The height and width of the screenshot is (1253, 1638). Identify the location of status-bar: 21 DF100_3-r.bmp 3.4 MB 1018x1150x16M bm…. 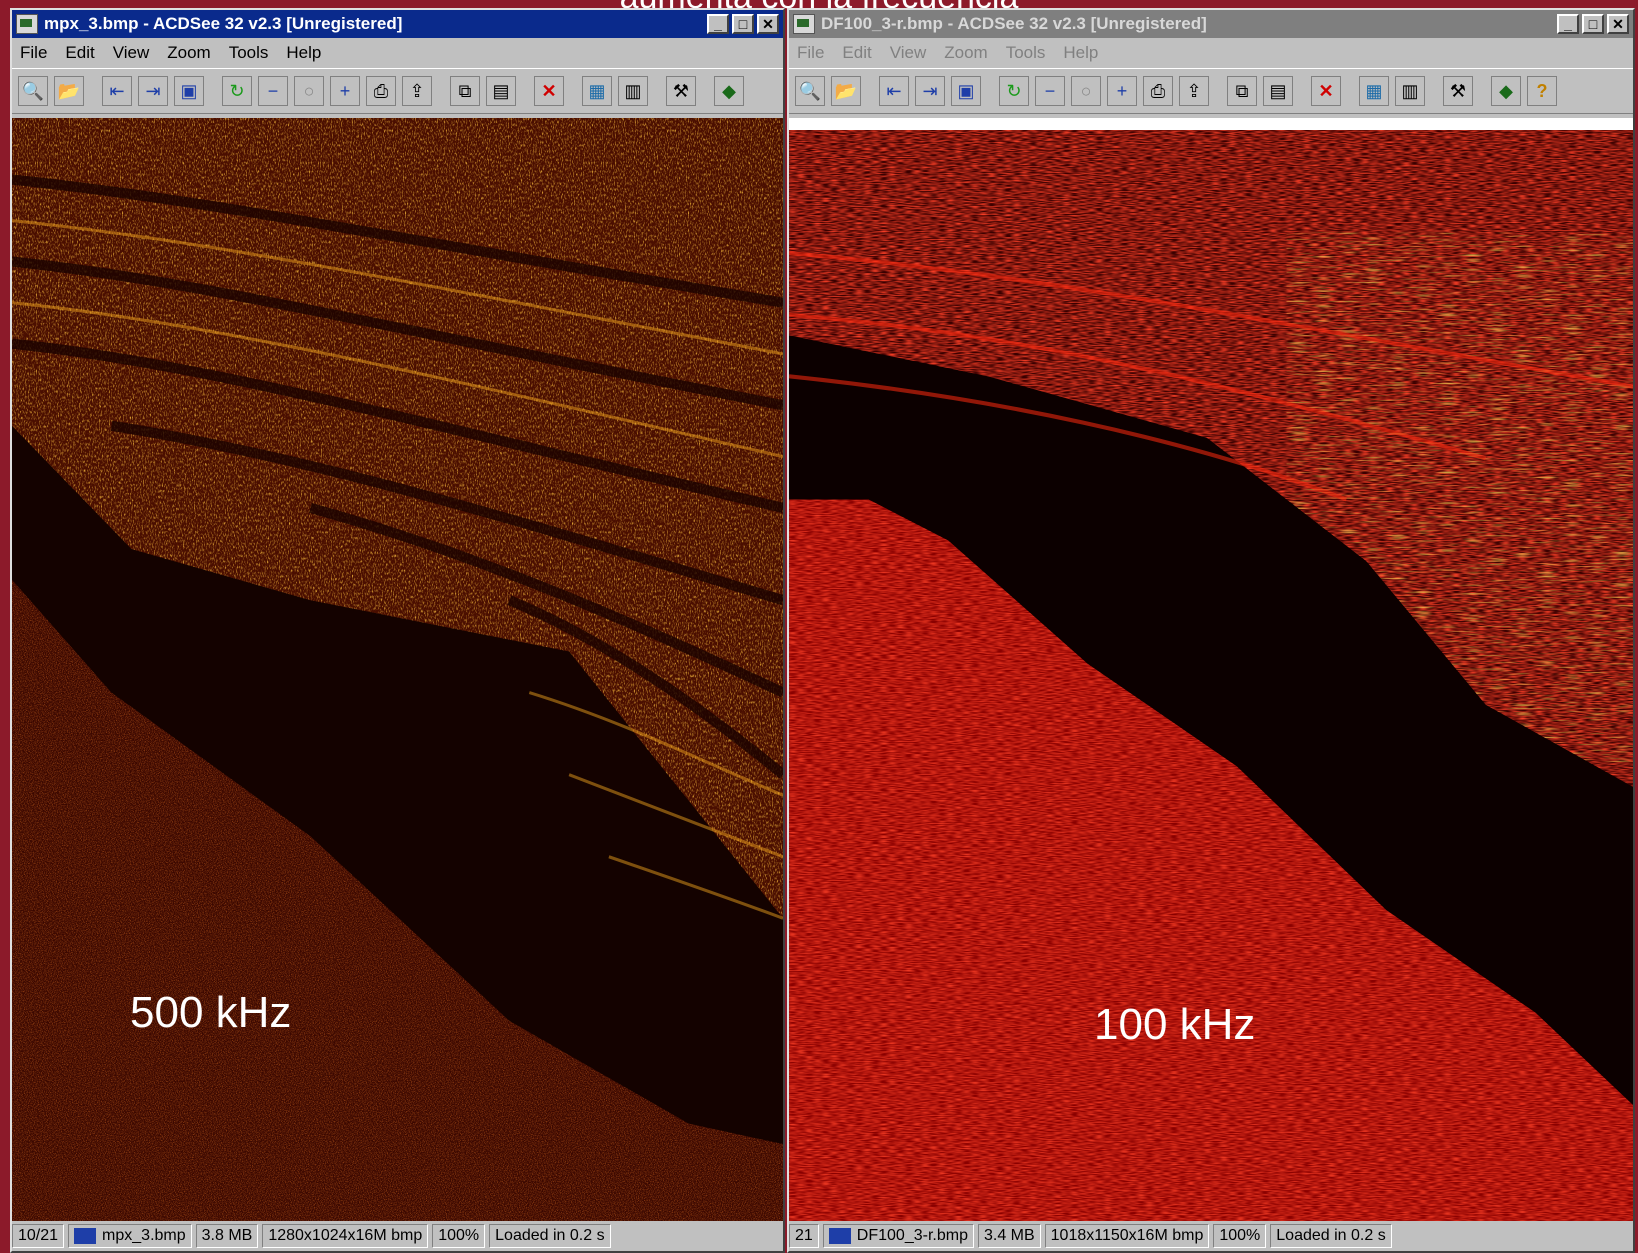
(1211, 1236).